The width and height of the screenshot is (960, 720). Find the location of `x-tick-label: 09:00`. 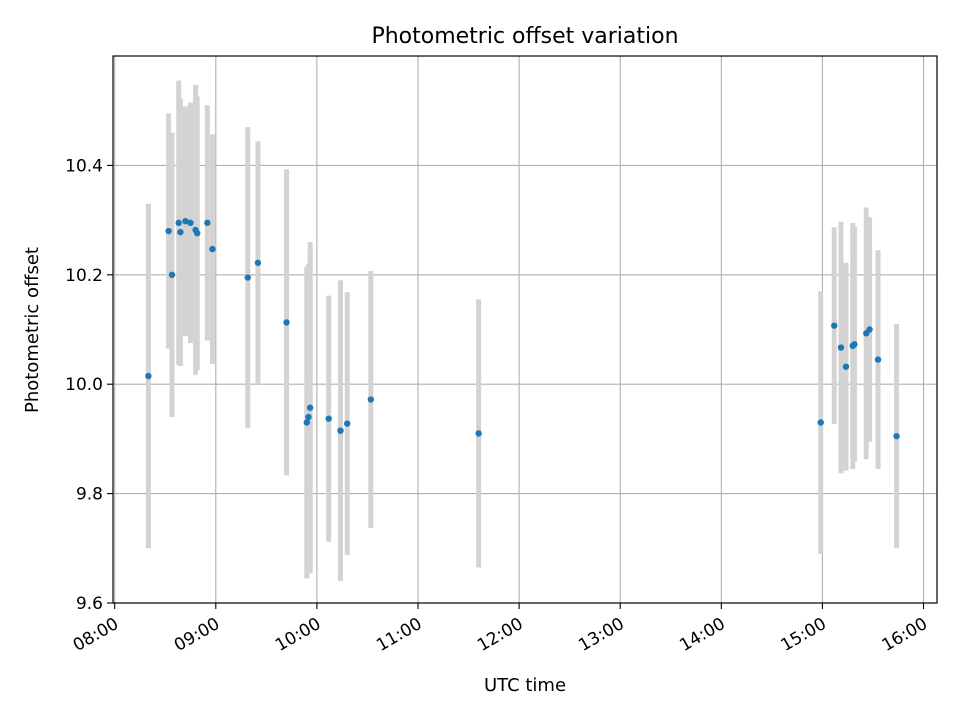

x-tick-label: 09:00 is located at coordinates (197, 635).